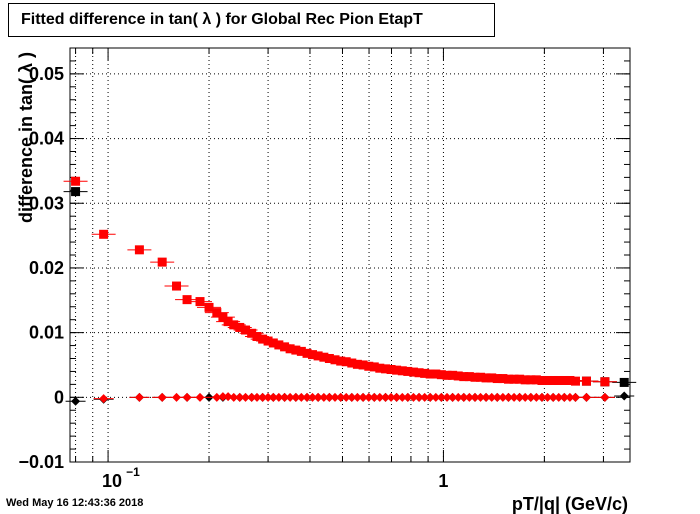 This screenshot has height=514, width=700. What do you see at coordinates (133, 472) in the screenshot?
I see `x-tick-label-exponent: −1` at bounding box center [133, 472].